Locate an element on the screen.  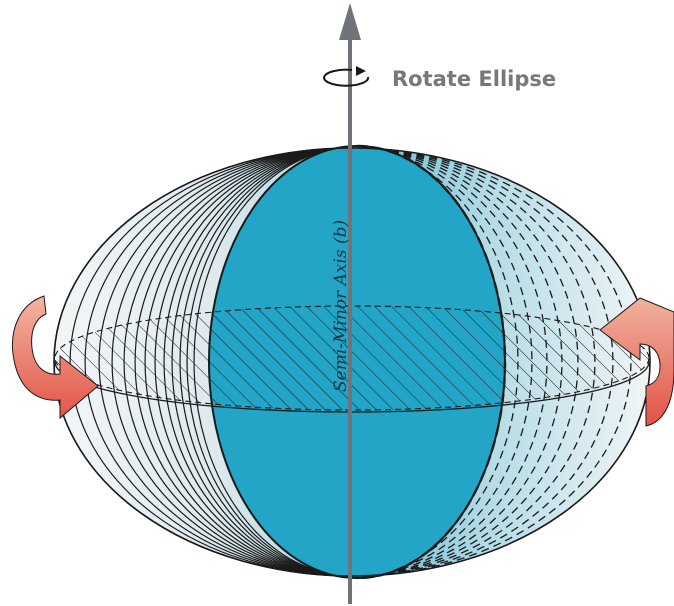
left-rotation-arrow-icon is located at coordinates (55, 357).